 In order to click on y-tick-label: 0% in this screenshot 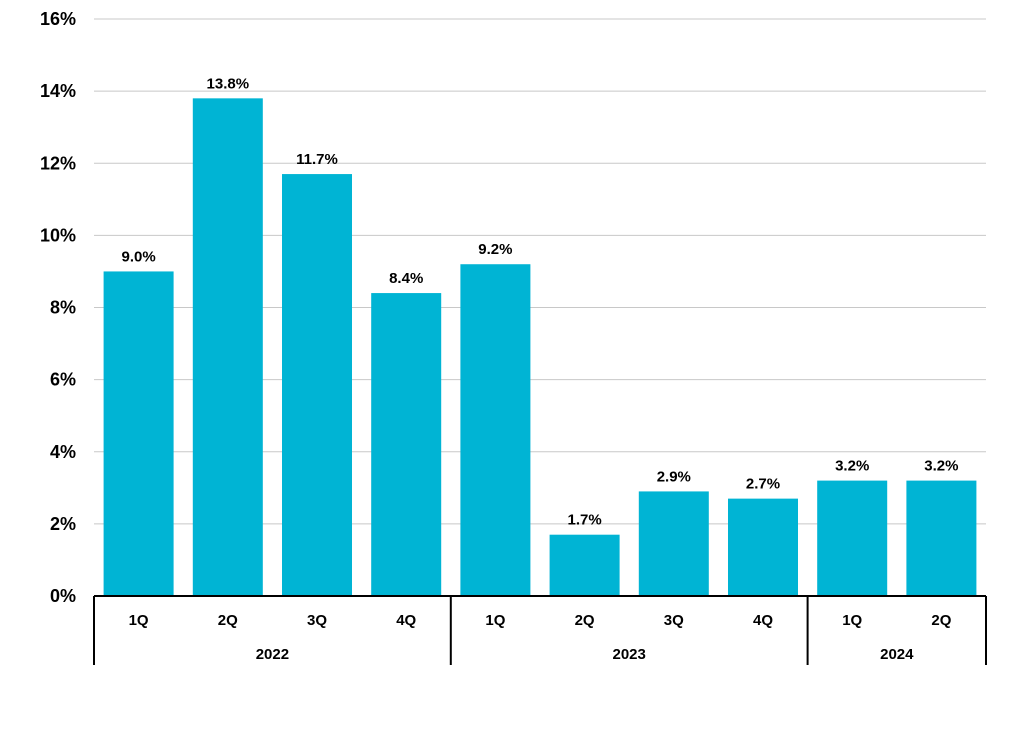, I will do `click(63, 596)`.